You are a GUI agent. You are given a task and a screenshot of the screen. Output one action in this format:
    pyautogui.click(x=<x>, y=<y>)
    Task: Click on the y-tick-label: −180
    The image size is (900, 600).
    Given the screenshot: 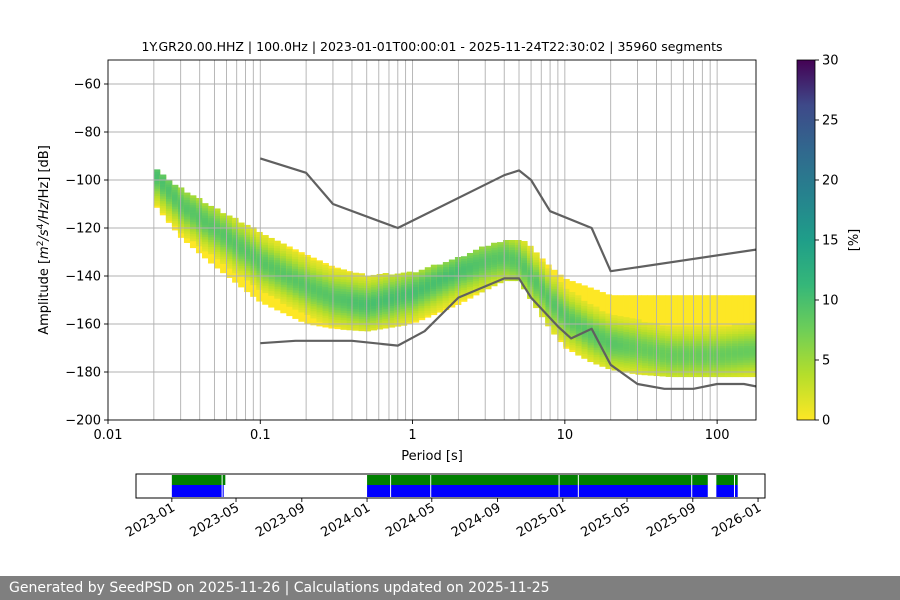 What is the action you would take?
    pyautogui.click(x=83, y=373)
    